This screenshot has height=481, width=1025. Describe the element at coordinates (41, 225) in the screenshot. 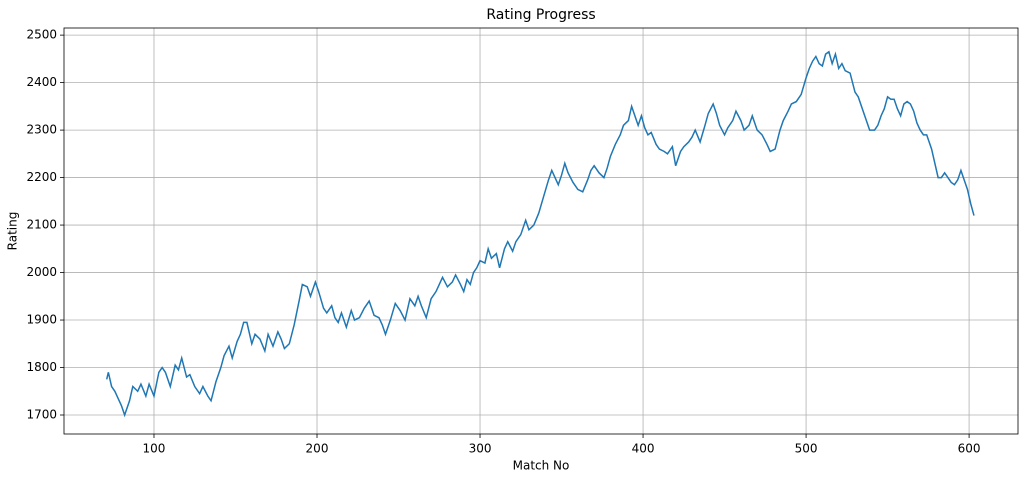

I see `y-tick-label: 2100` at that location.